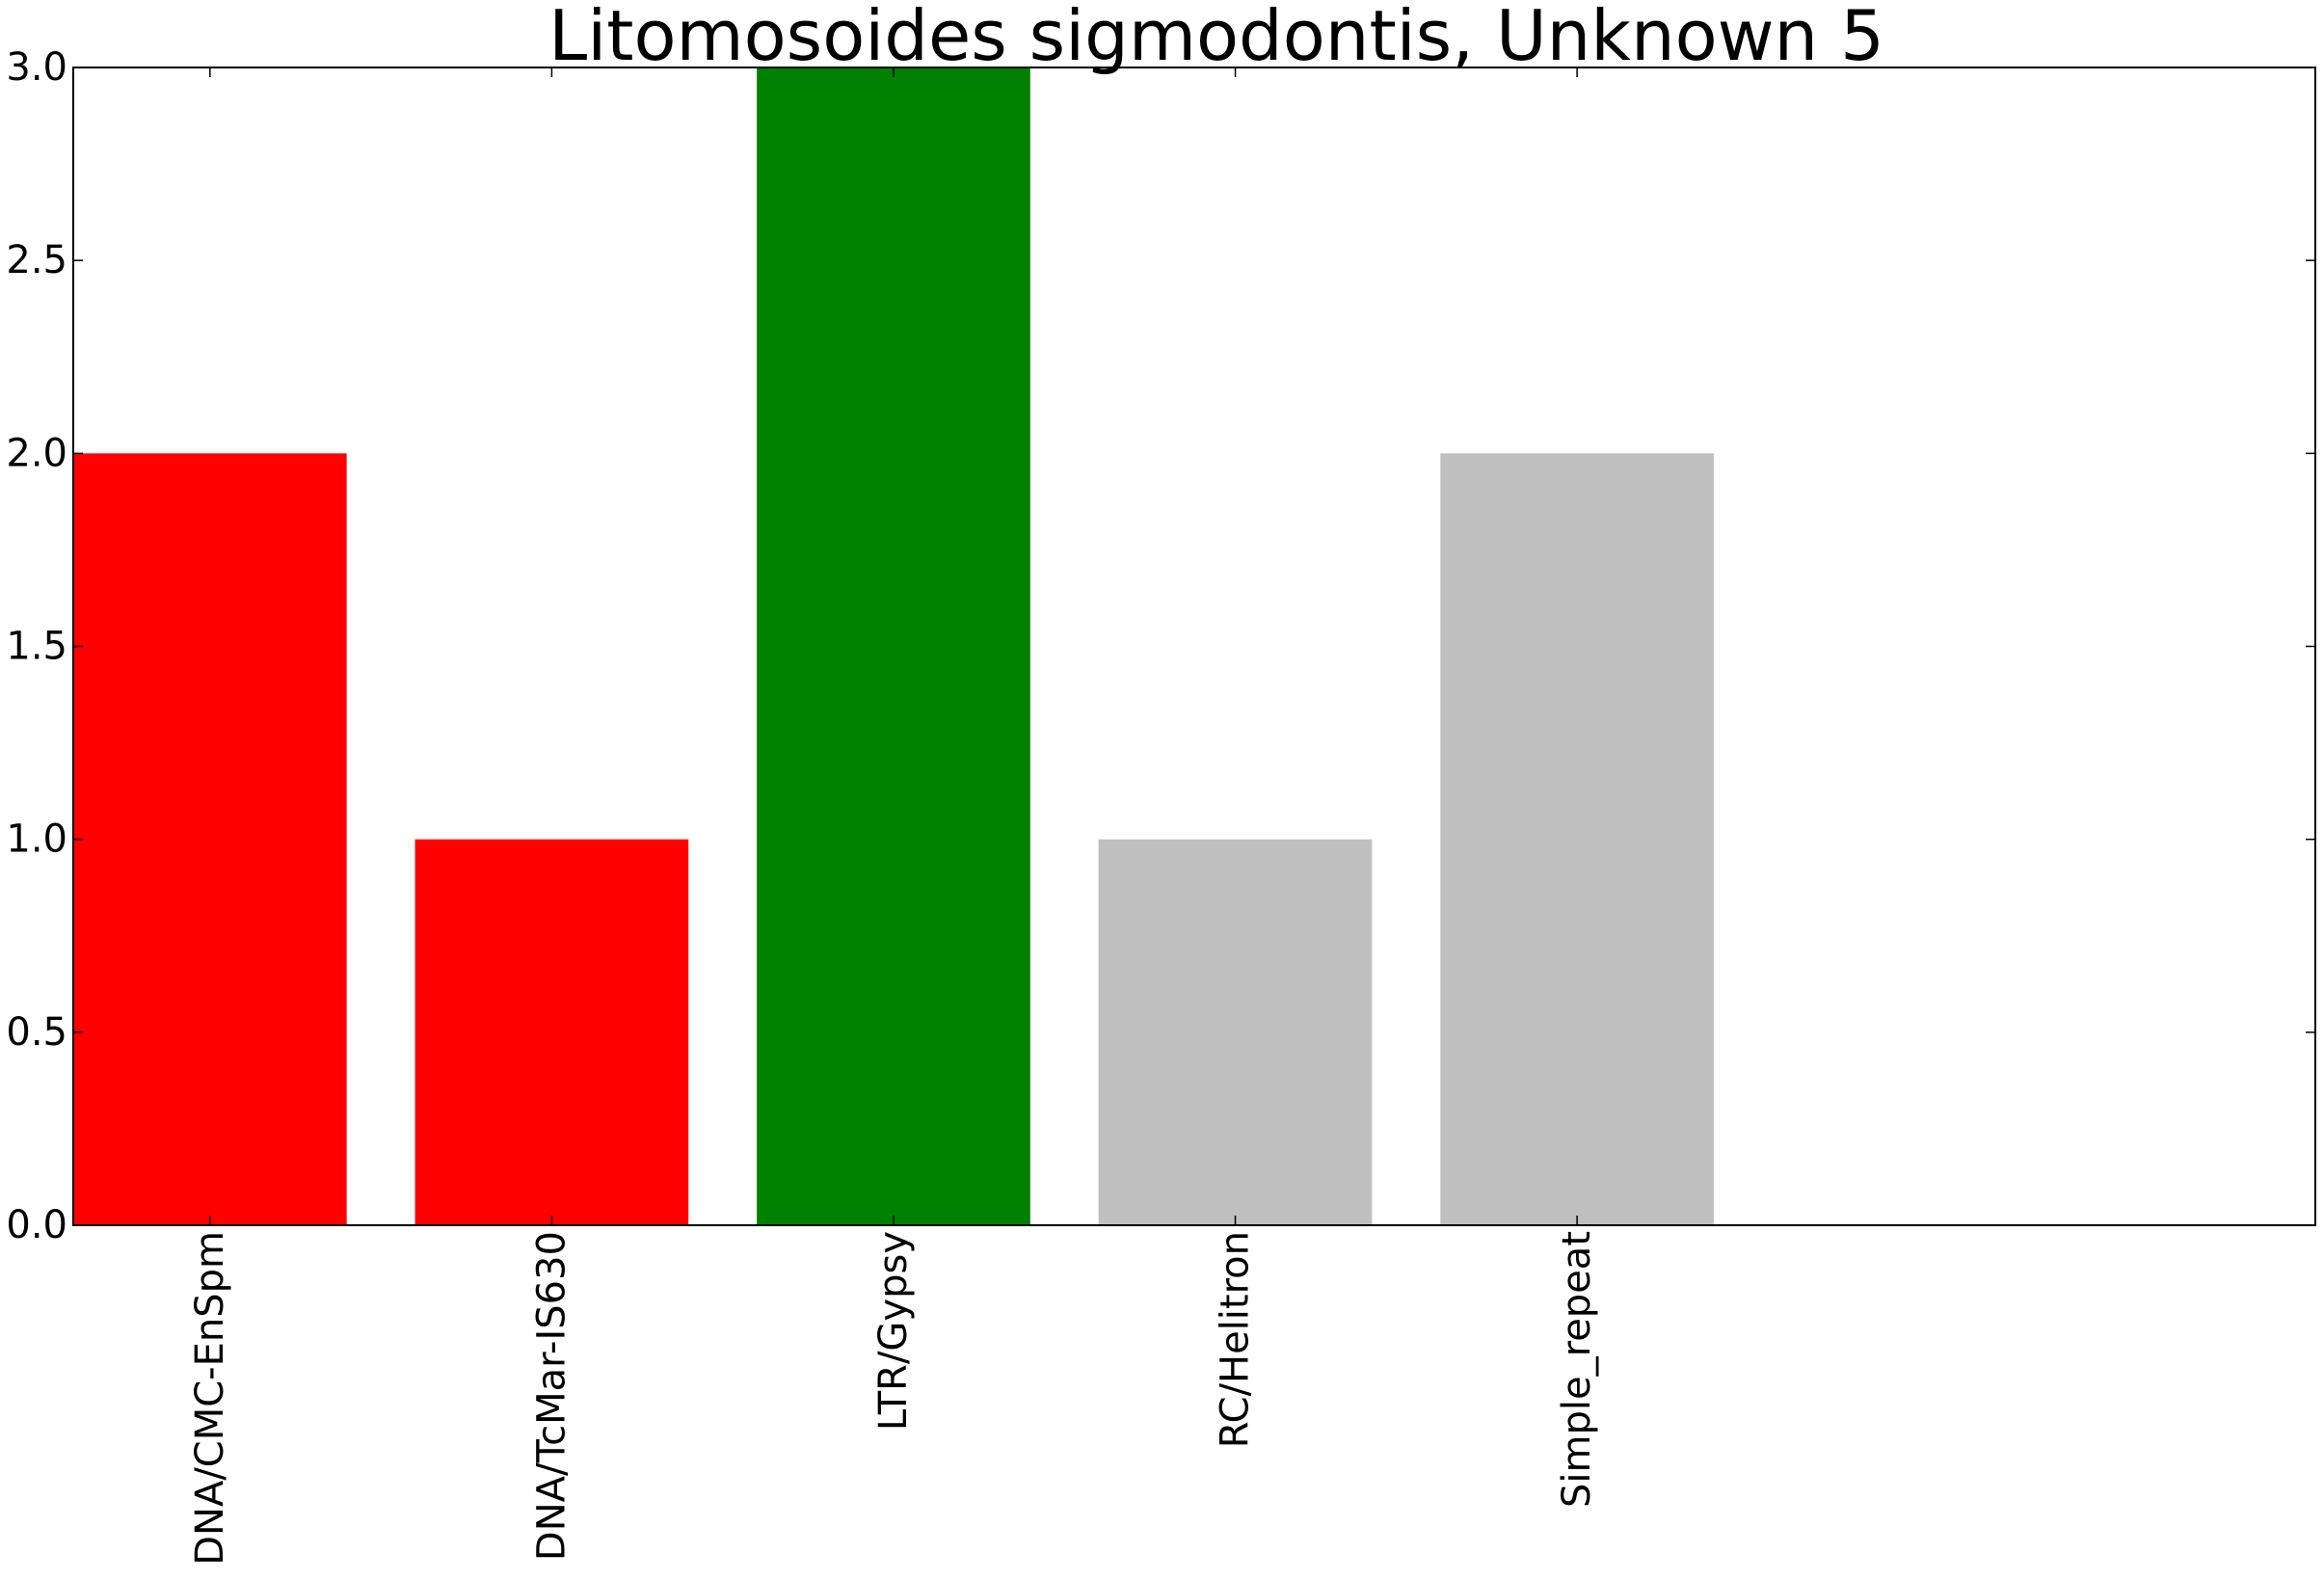 This screenshot has width=2324, height=1580. Describe the element at coordinates (1577, 1369) in the screenshot. I see `x-tick-label-simple-repeat: Simple_repeat` at that location.